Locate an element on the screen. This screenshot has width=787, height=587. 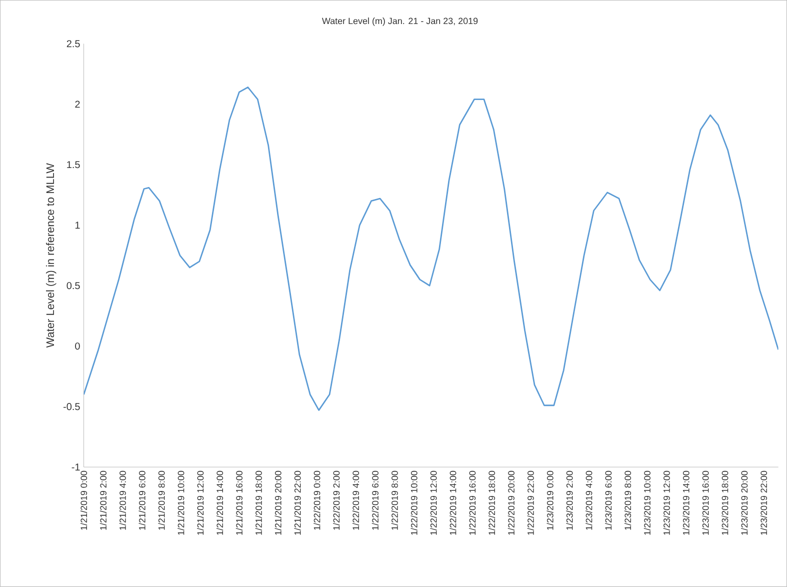
x-tick-label: 1/23/2019 16:00 is located at coordinates (705, 503).